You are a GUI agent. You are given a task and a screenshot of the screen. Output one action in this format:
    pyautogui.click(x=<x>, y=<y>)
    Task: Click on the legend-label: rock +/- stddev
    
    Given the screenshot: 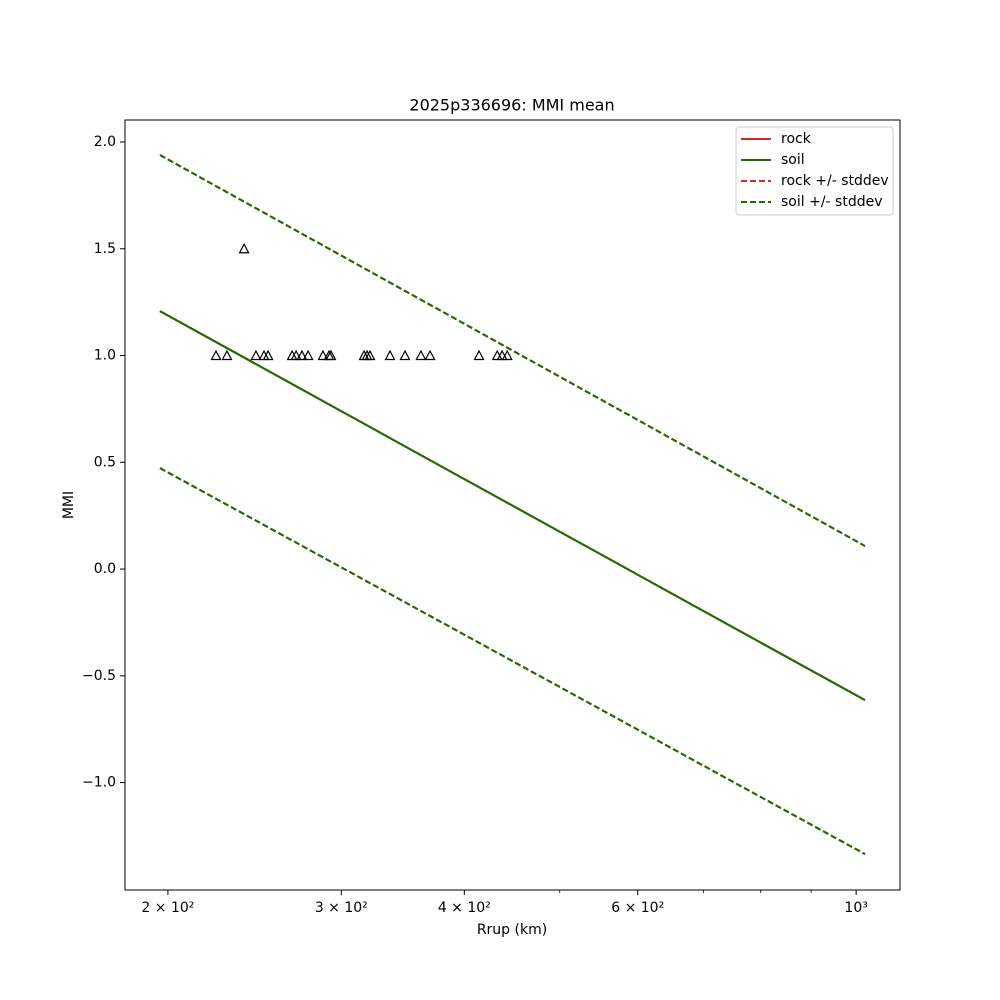 What is the action you would take?
    pyautogui.click(x=835, y=181)
    